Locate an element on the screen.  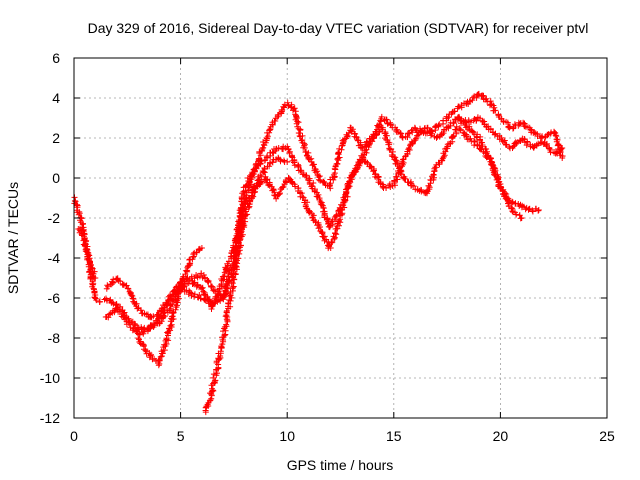
y-tick-label: 2 is located at coordinates (56, 138).